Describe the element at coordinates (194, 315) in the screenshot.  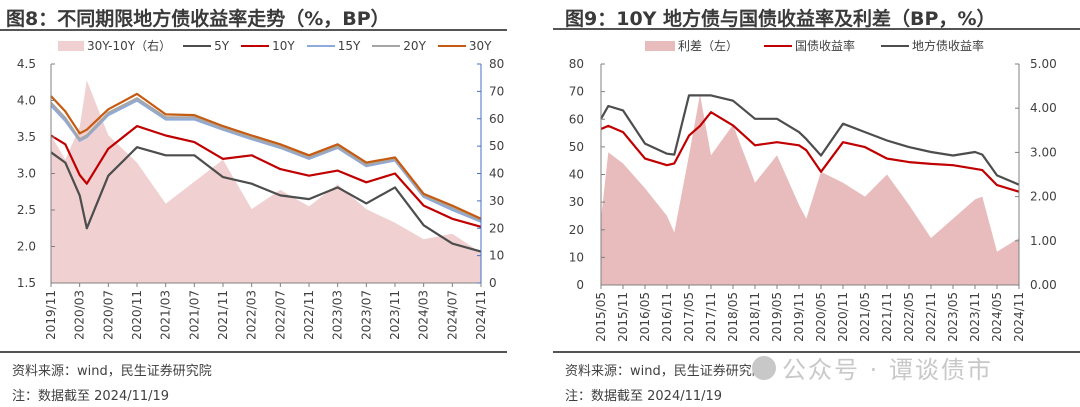
I see `x-tick-label: 2021/07` at that location.